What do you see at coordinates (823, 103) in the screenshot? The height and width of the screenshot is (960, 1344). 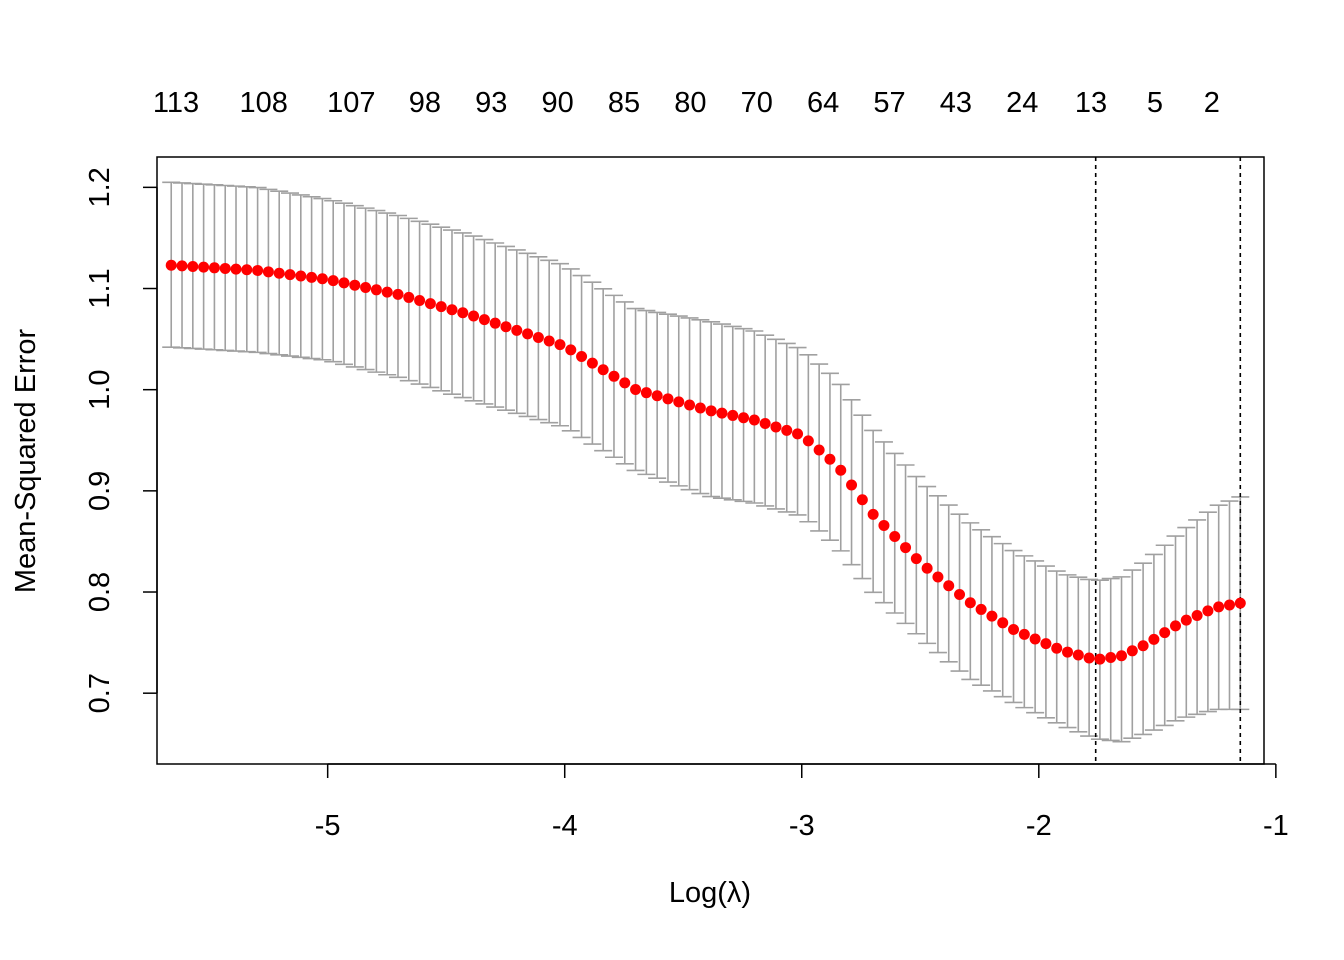 I see `top-axis-label: 64` at bounding box center [823, 103].